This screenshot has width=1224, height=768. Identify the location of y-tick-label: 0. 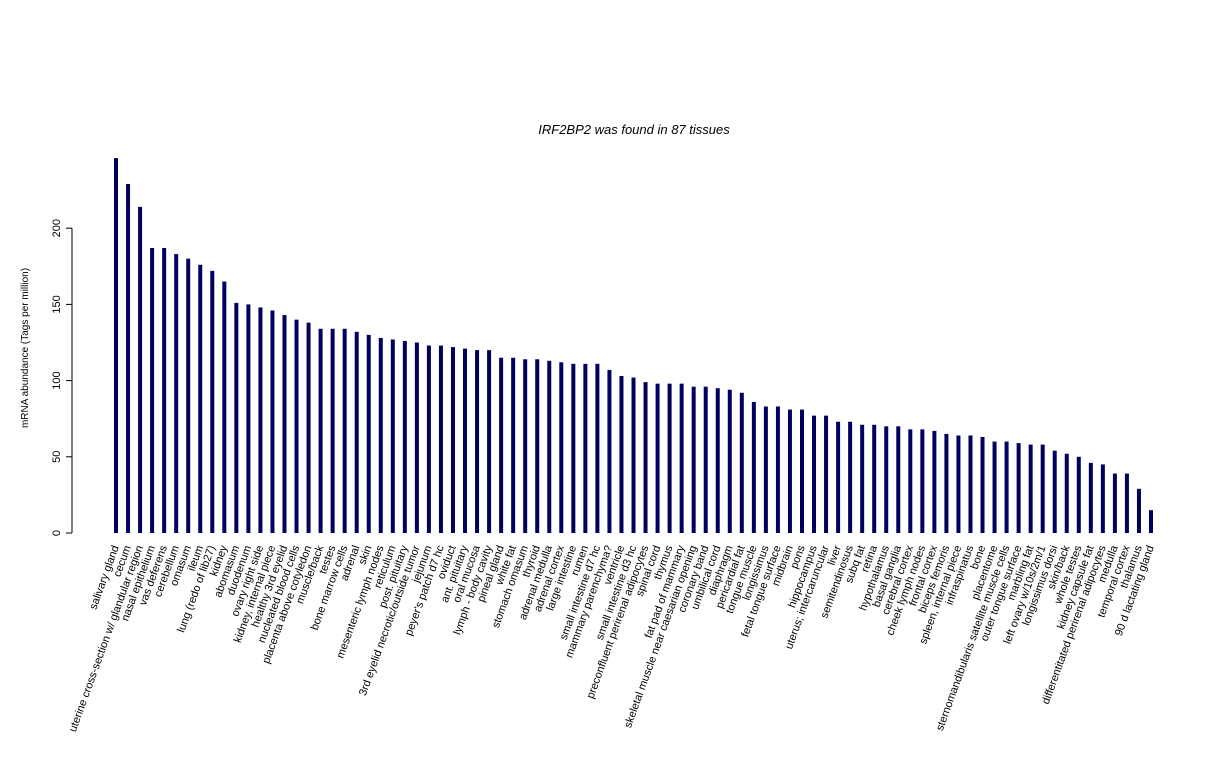
(57, 533).